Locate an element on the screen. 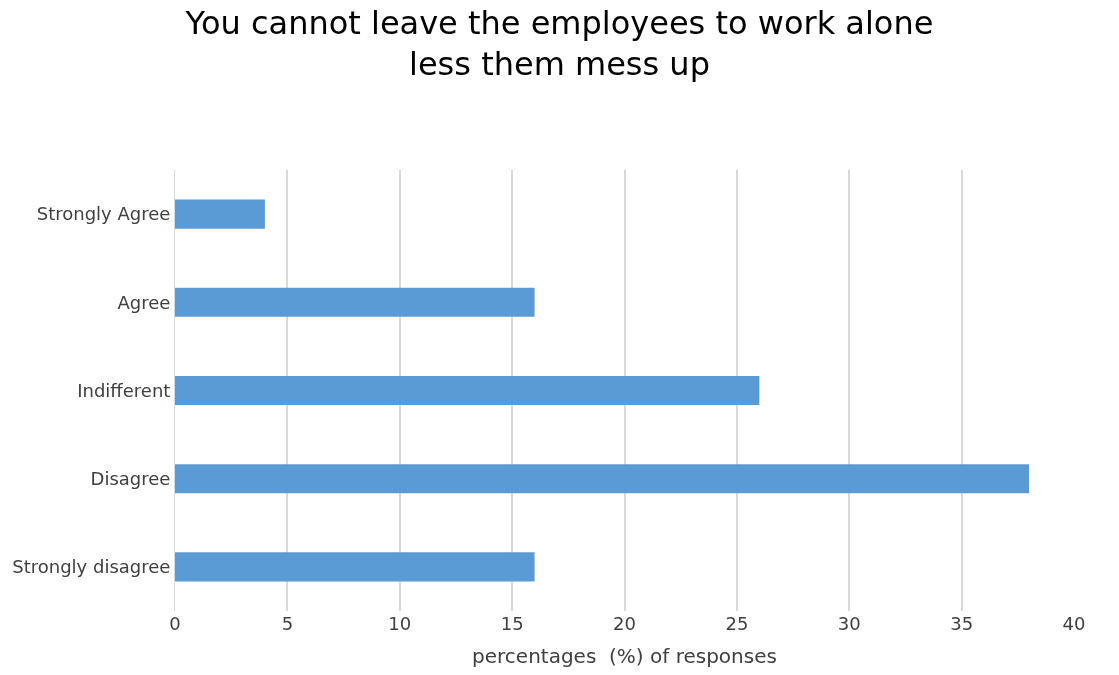 The height and width of the screenshot is (675, 1119). x-tick-label: 35 is located at coordinates (962, 623).